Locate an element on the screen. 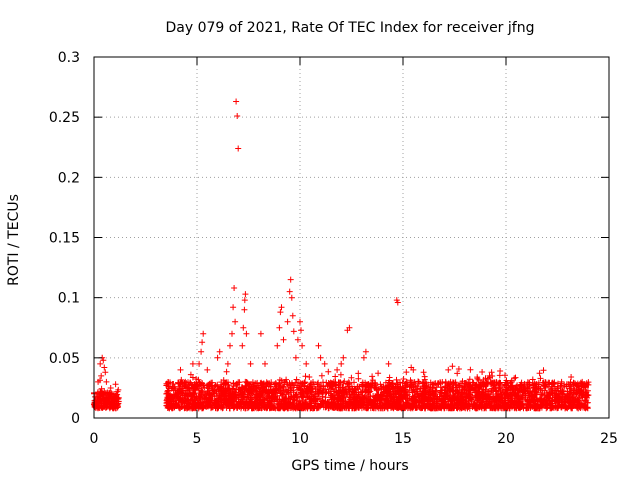  y-tick-label: 0.2 is located at coordinates (69, 178).